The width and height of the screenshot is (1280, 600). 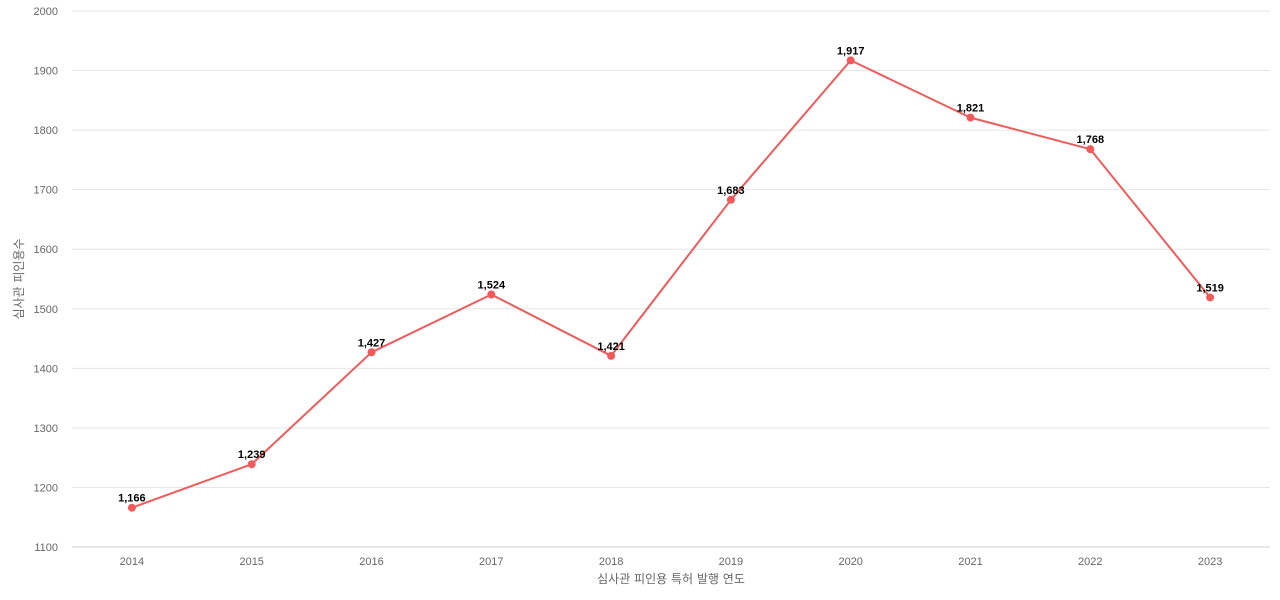 I want to click on y-tick-label: 1500, so click(x=46, y=310).